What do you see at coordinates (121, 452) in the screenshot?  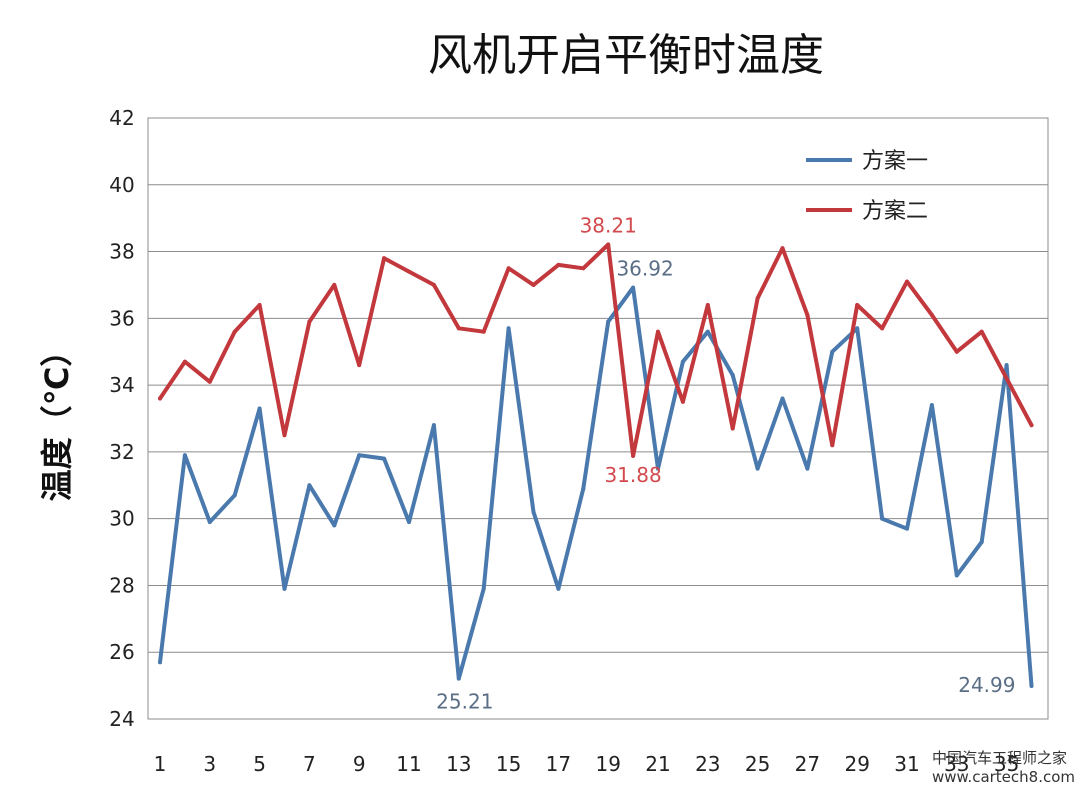 I see `y-tick-label: 32` at bounding box center [121, 452].